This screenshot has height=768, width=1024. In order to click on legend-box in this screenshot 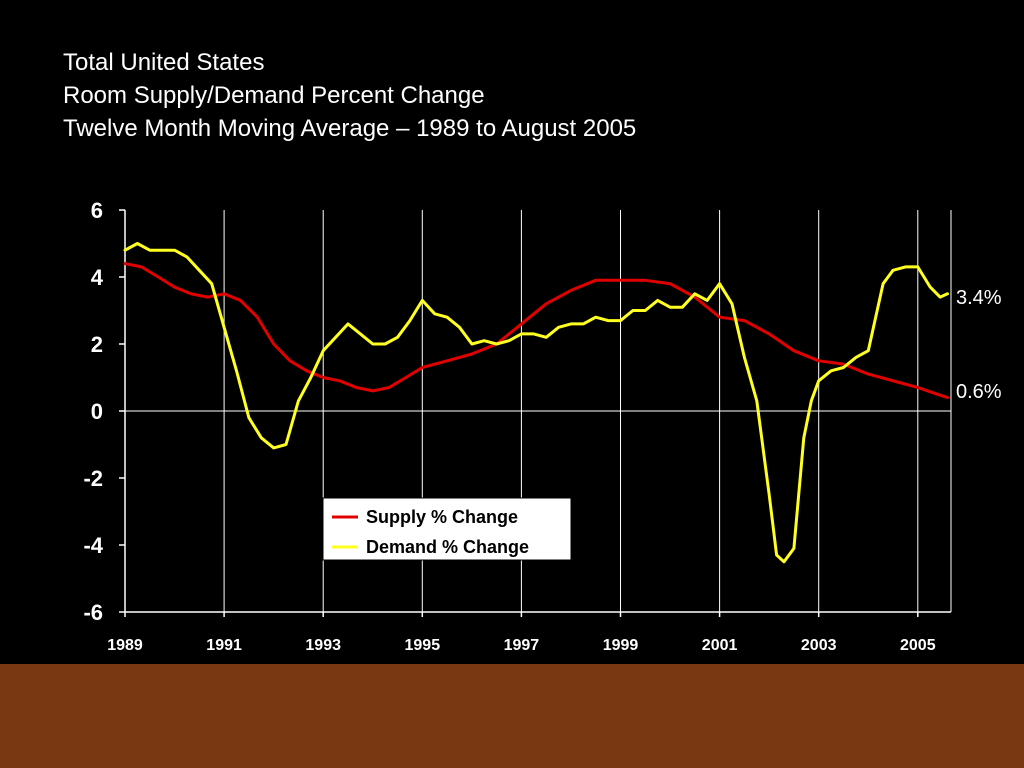, I will do `click(447, 529)`.